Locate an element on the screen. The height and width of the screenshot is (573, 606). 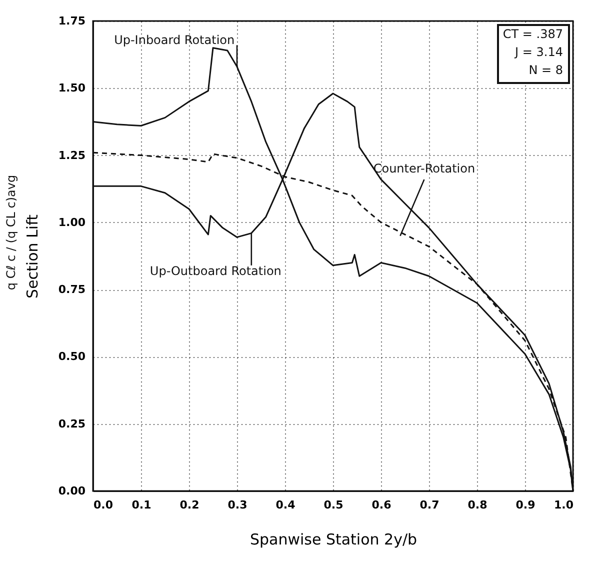
annotation: Counter-Rotation is located at coordinates (424, 169).